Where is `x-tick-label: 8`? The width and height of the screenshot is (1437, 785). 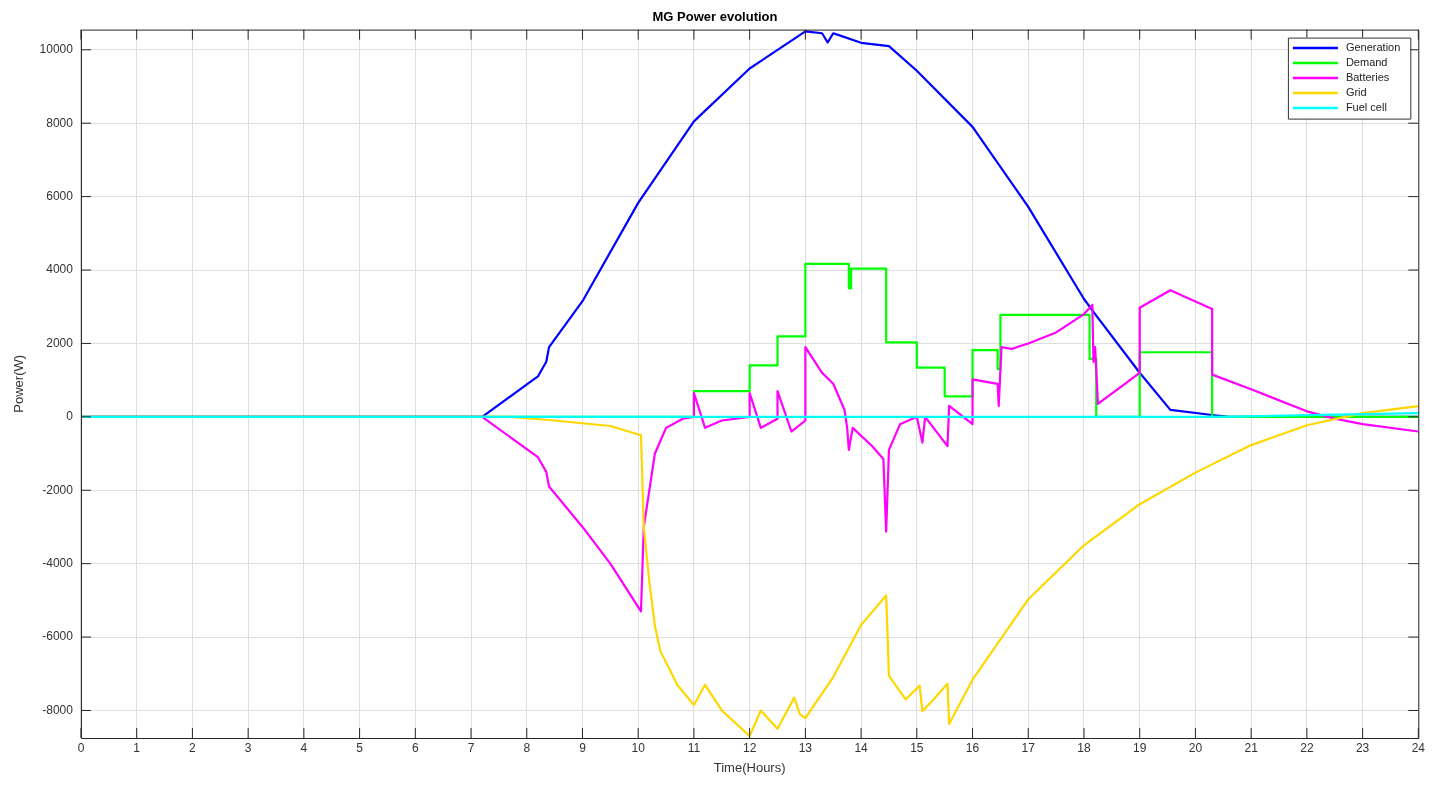
x-tick-label: 8 is located at coordinates (527, 747).